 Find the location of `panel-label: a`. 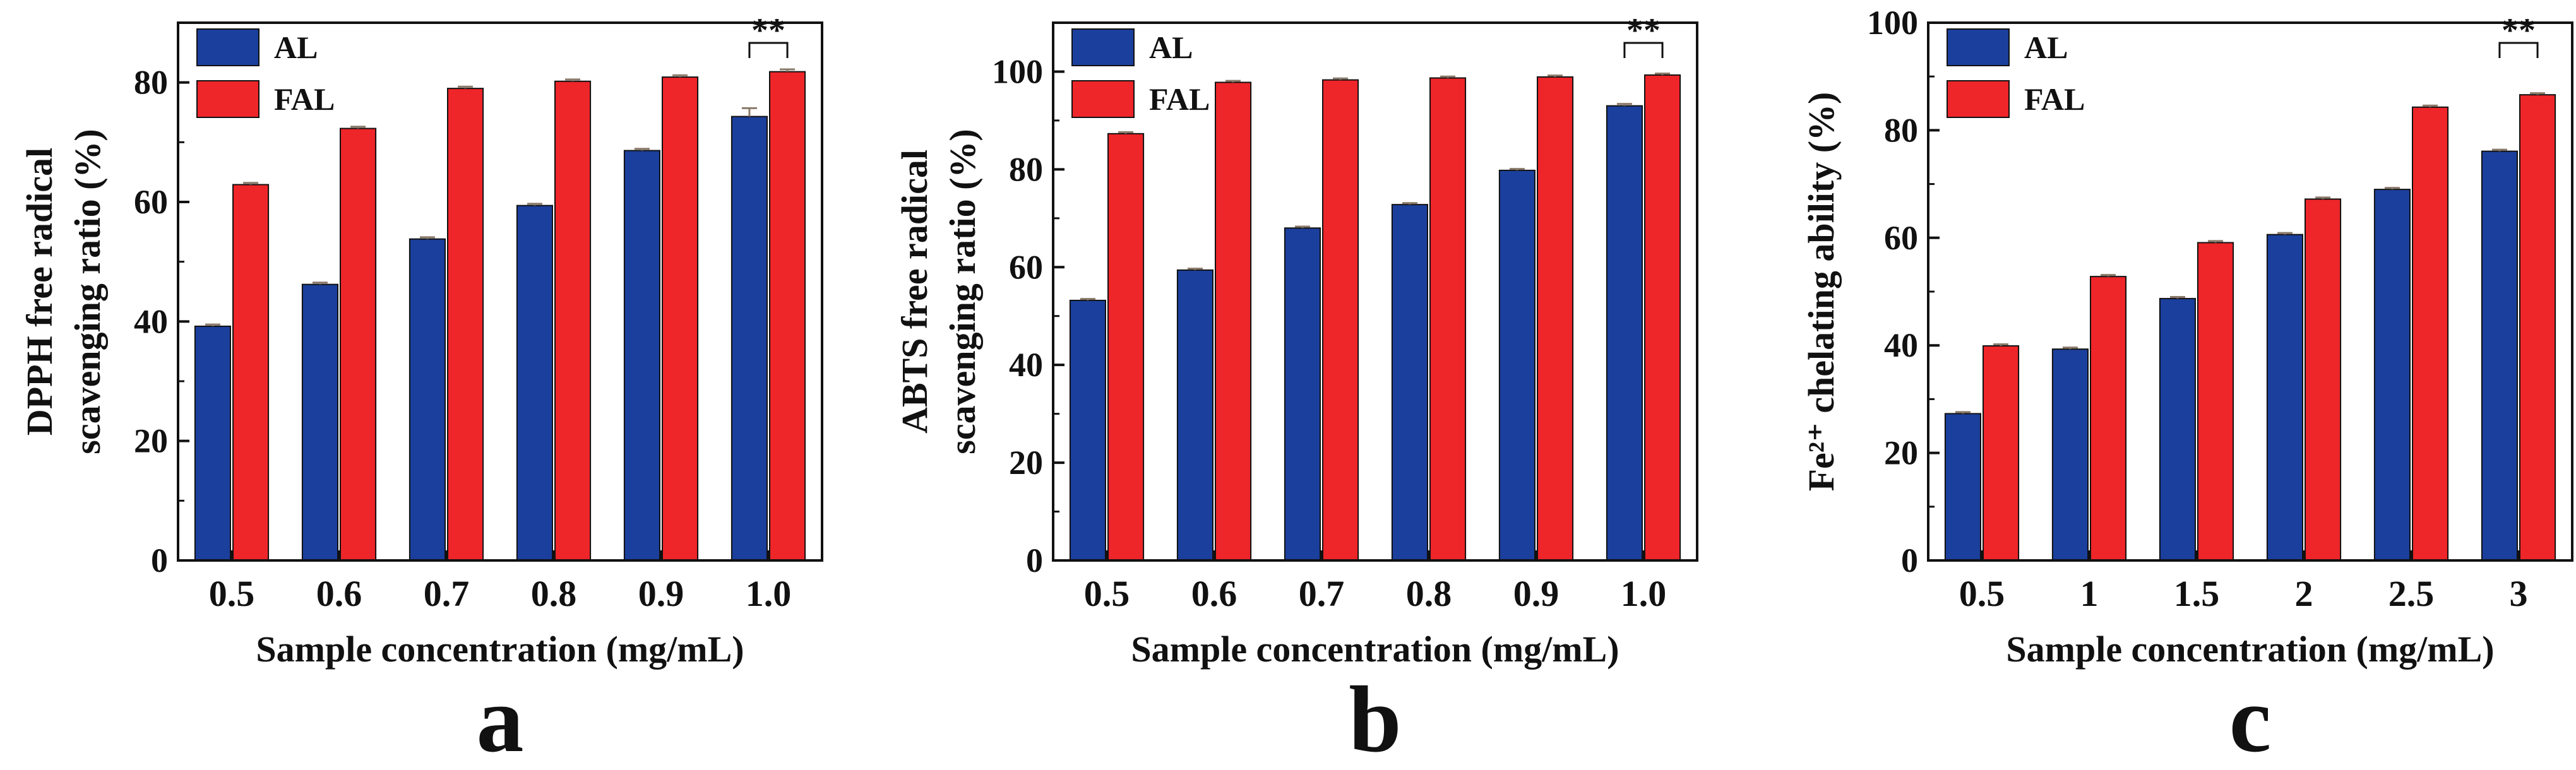

panel-label: a is located at coordinates (500, 718).